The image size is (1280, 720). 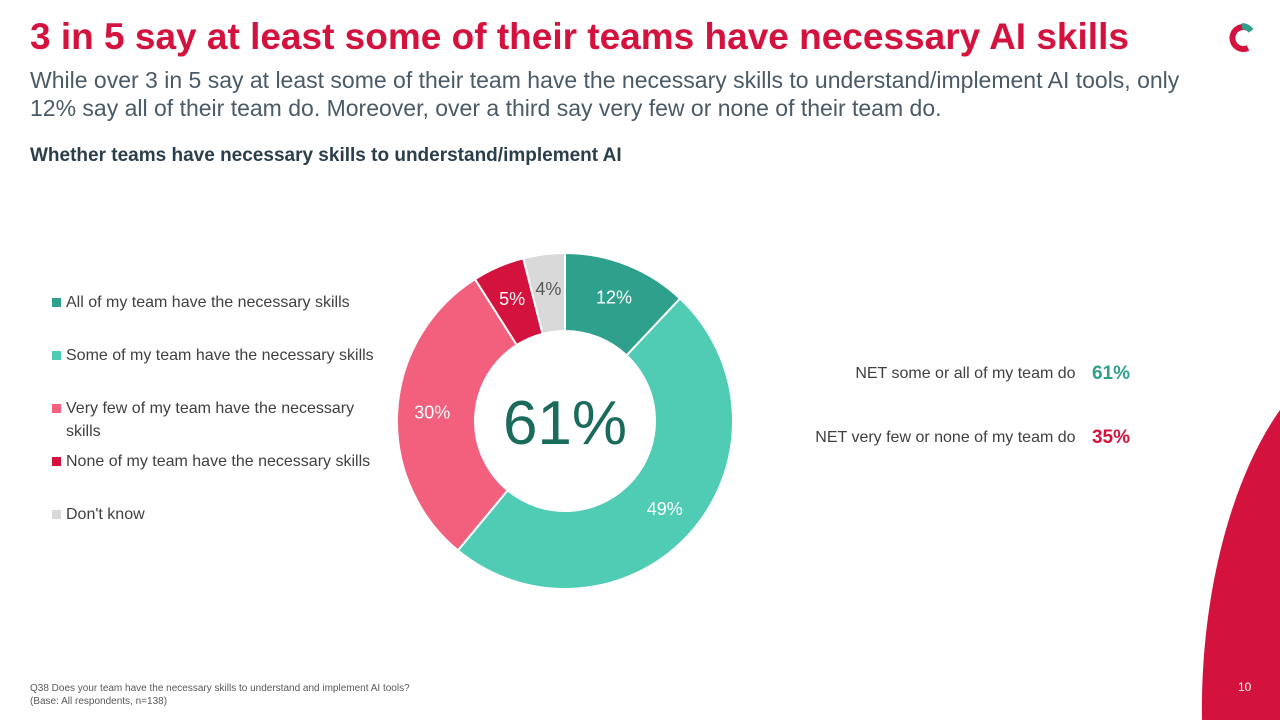 I want to click on c-logo-icon, so click(x=1241, y=37).